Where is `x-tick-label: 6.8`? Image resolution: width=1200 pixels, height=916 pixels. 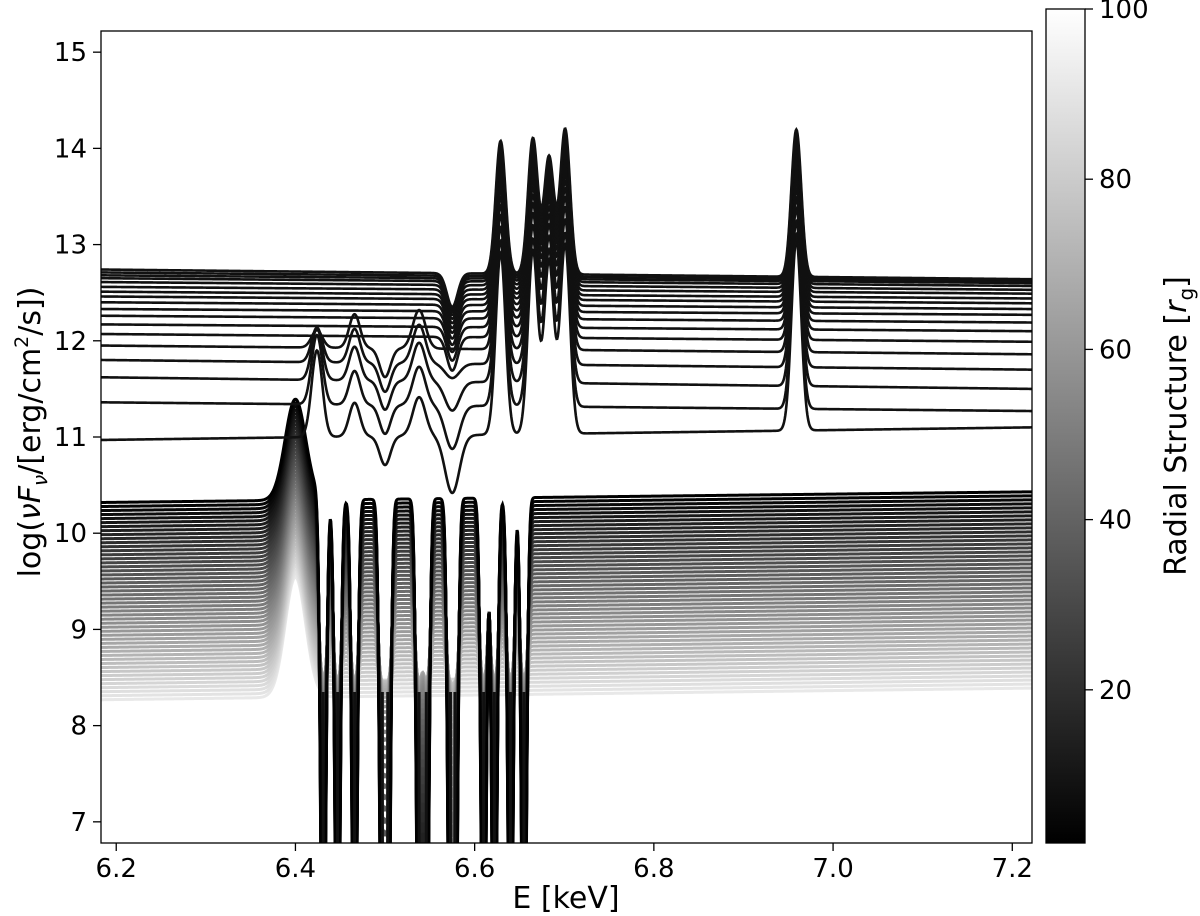 x-tick-label: 6.8 is located at coordinates (653, 869).